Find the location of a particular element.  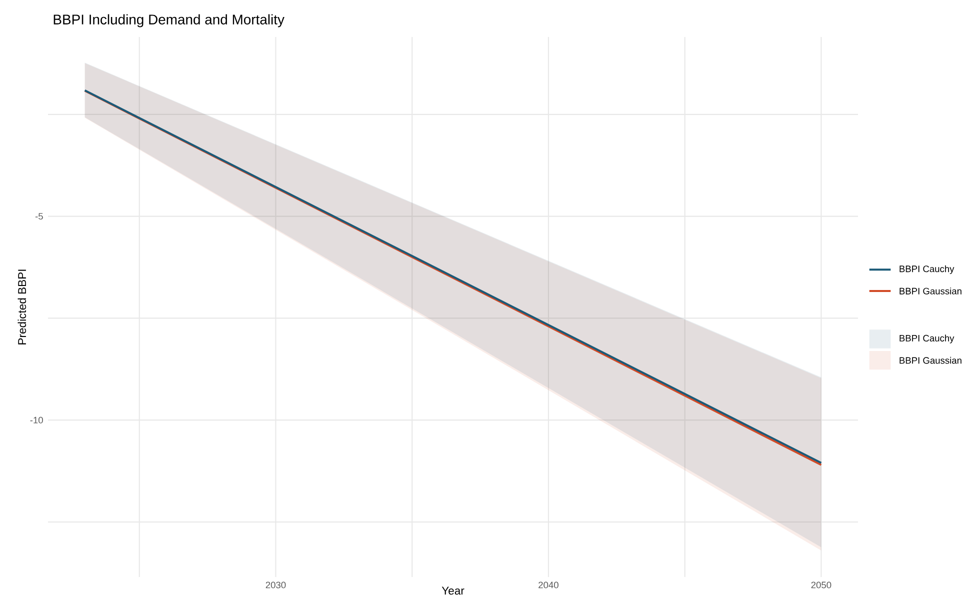

text: BBPI Gaussian is located at coordinates (931, 360).